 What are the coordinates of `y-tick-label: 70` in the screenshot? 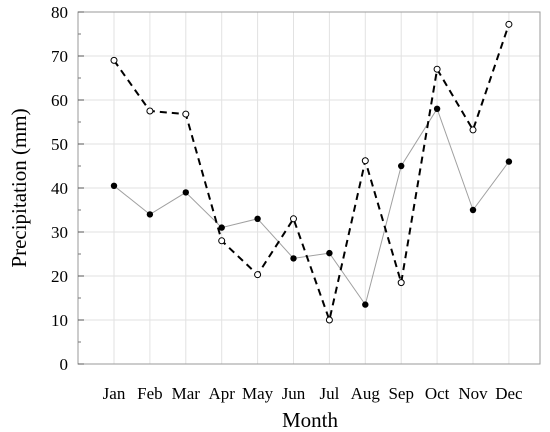 It's located at (59, 56).